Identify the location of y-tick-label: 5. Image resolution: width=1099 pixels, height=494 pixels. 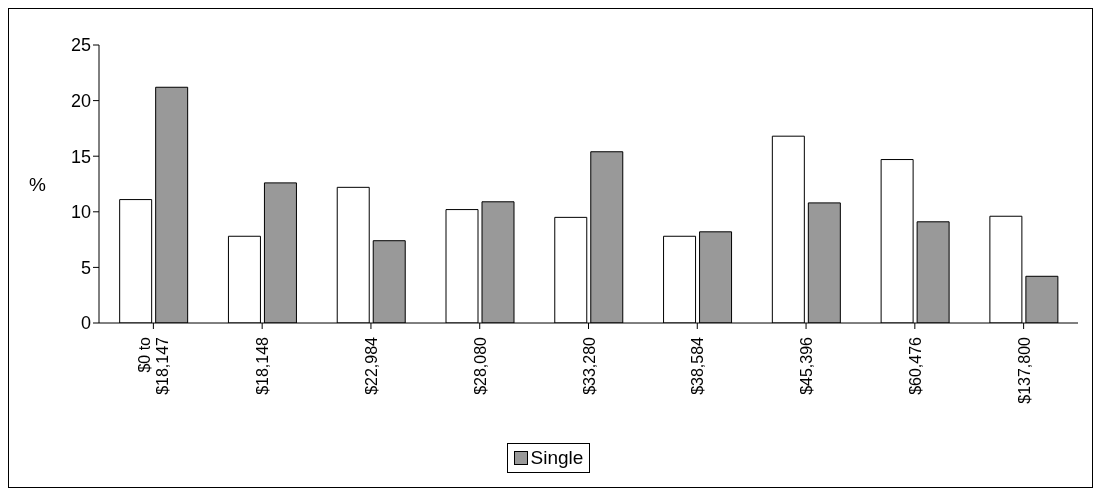
(85, 267).